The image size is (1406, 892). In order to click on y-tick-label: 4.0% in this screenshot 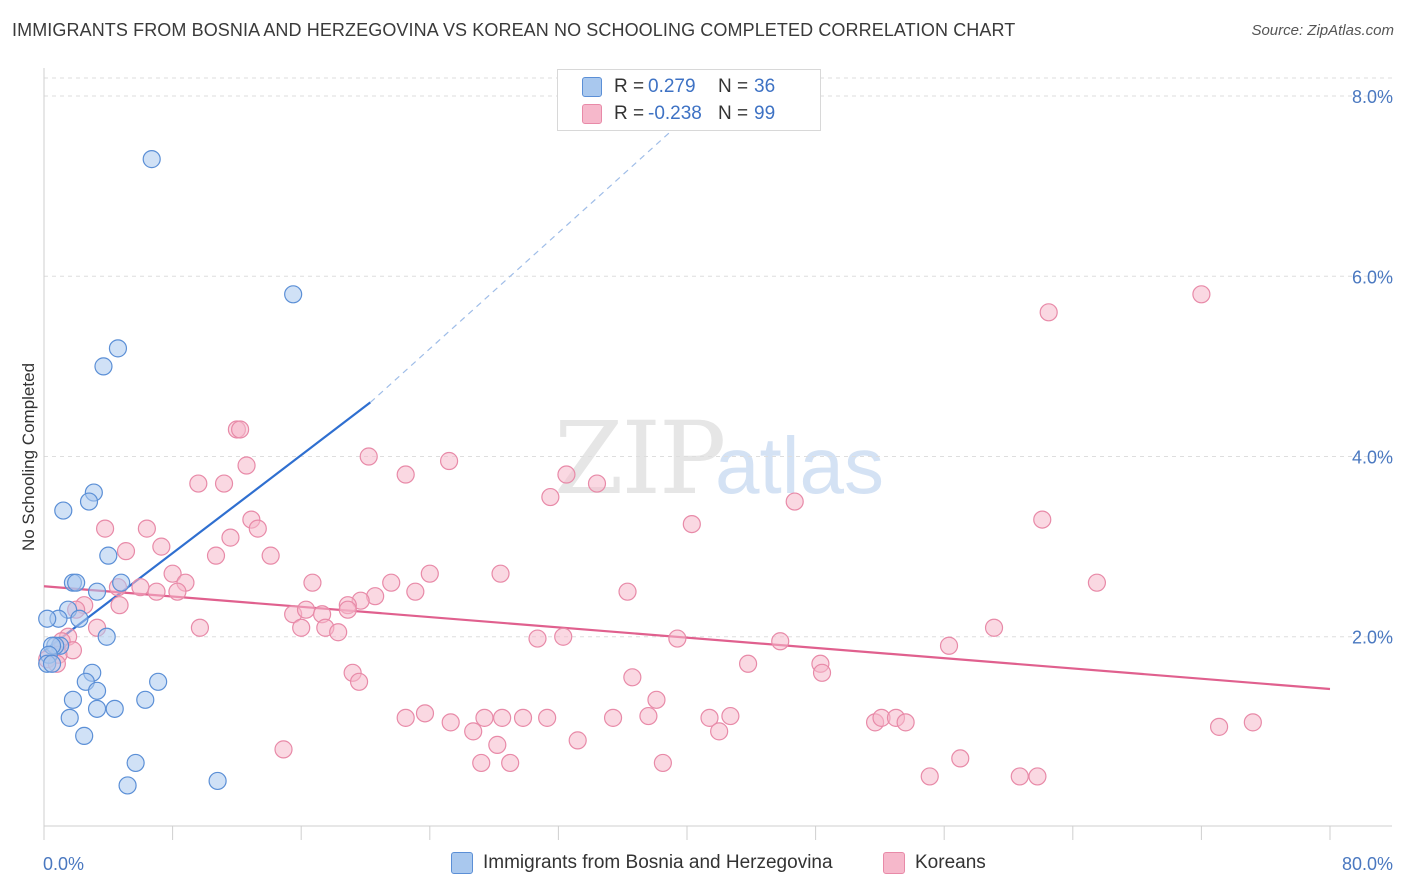, I will do `click(1372, 458)`.